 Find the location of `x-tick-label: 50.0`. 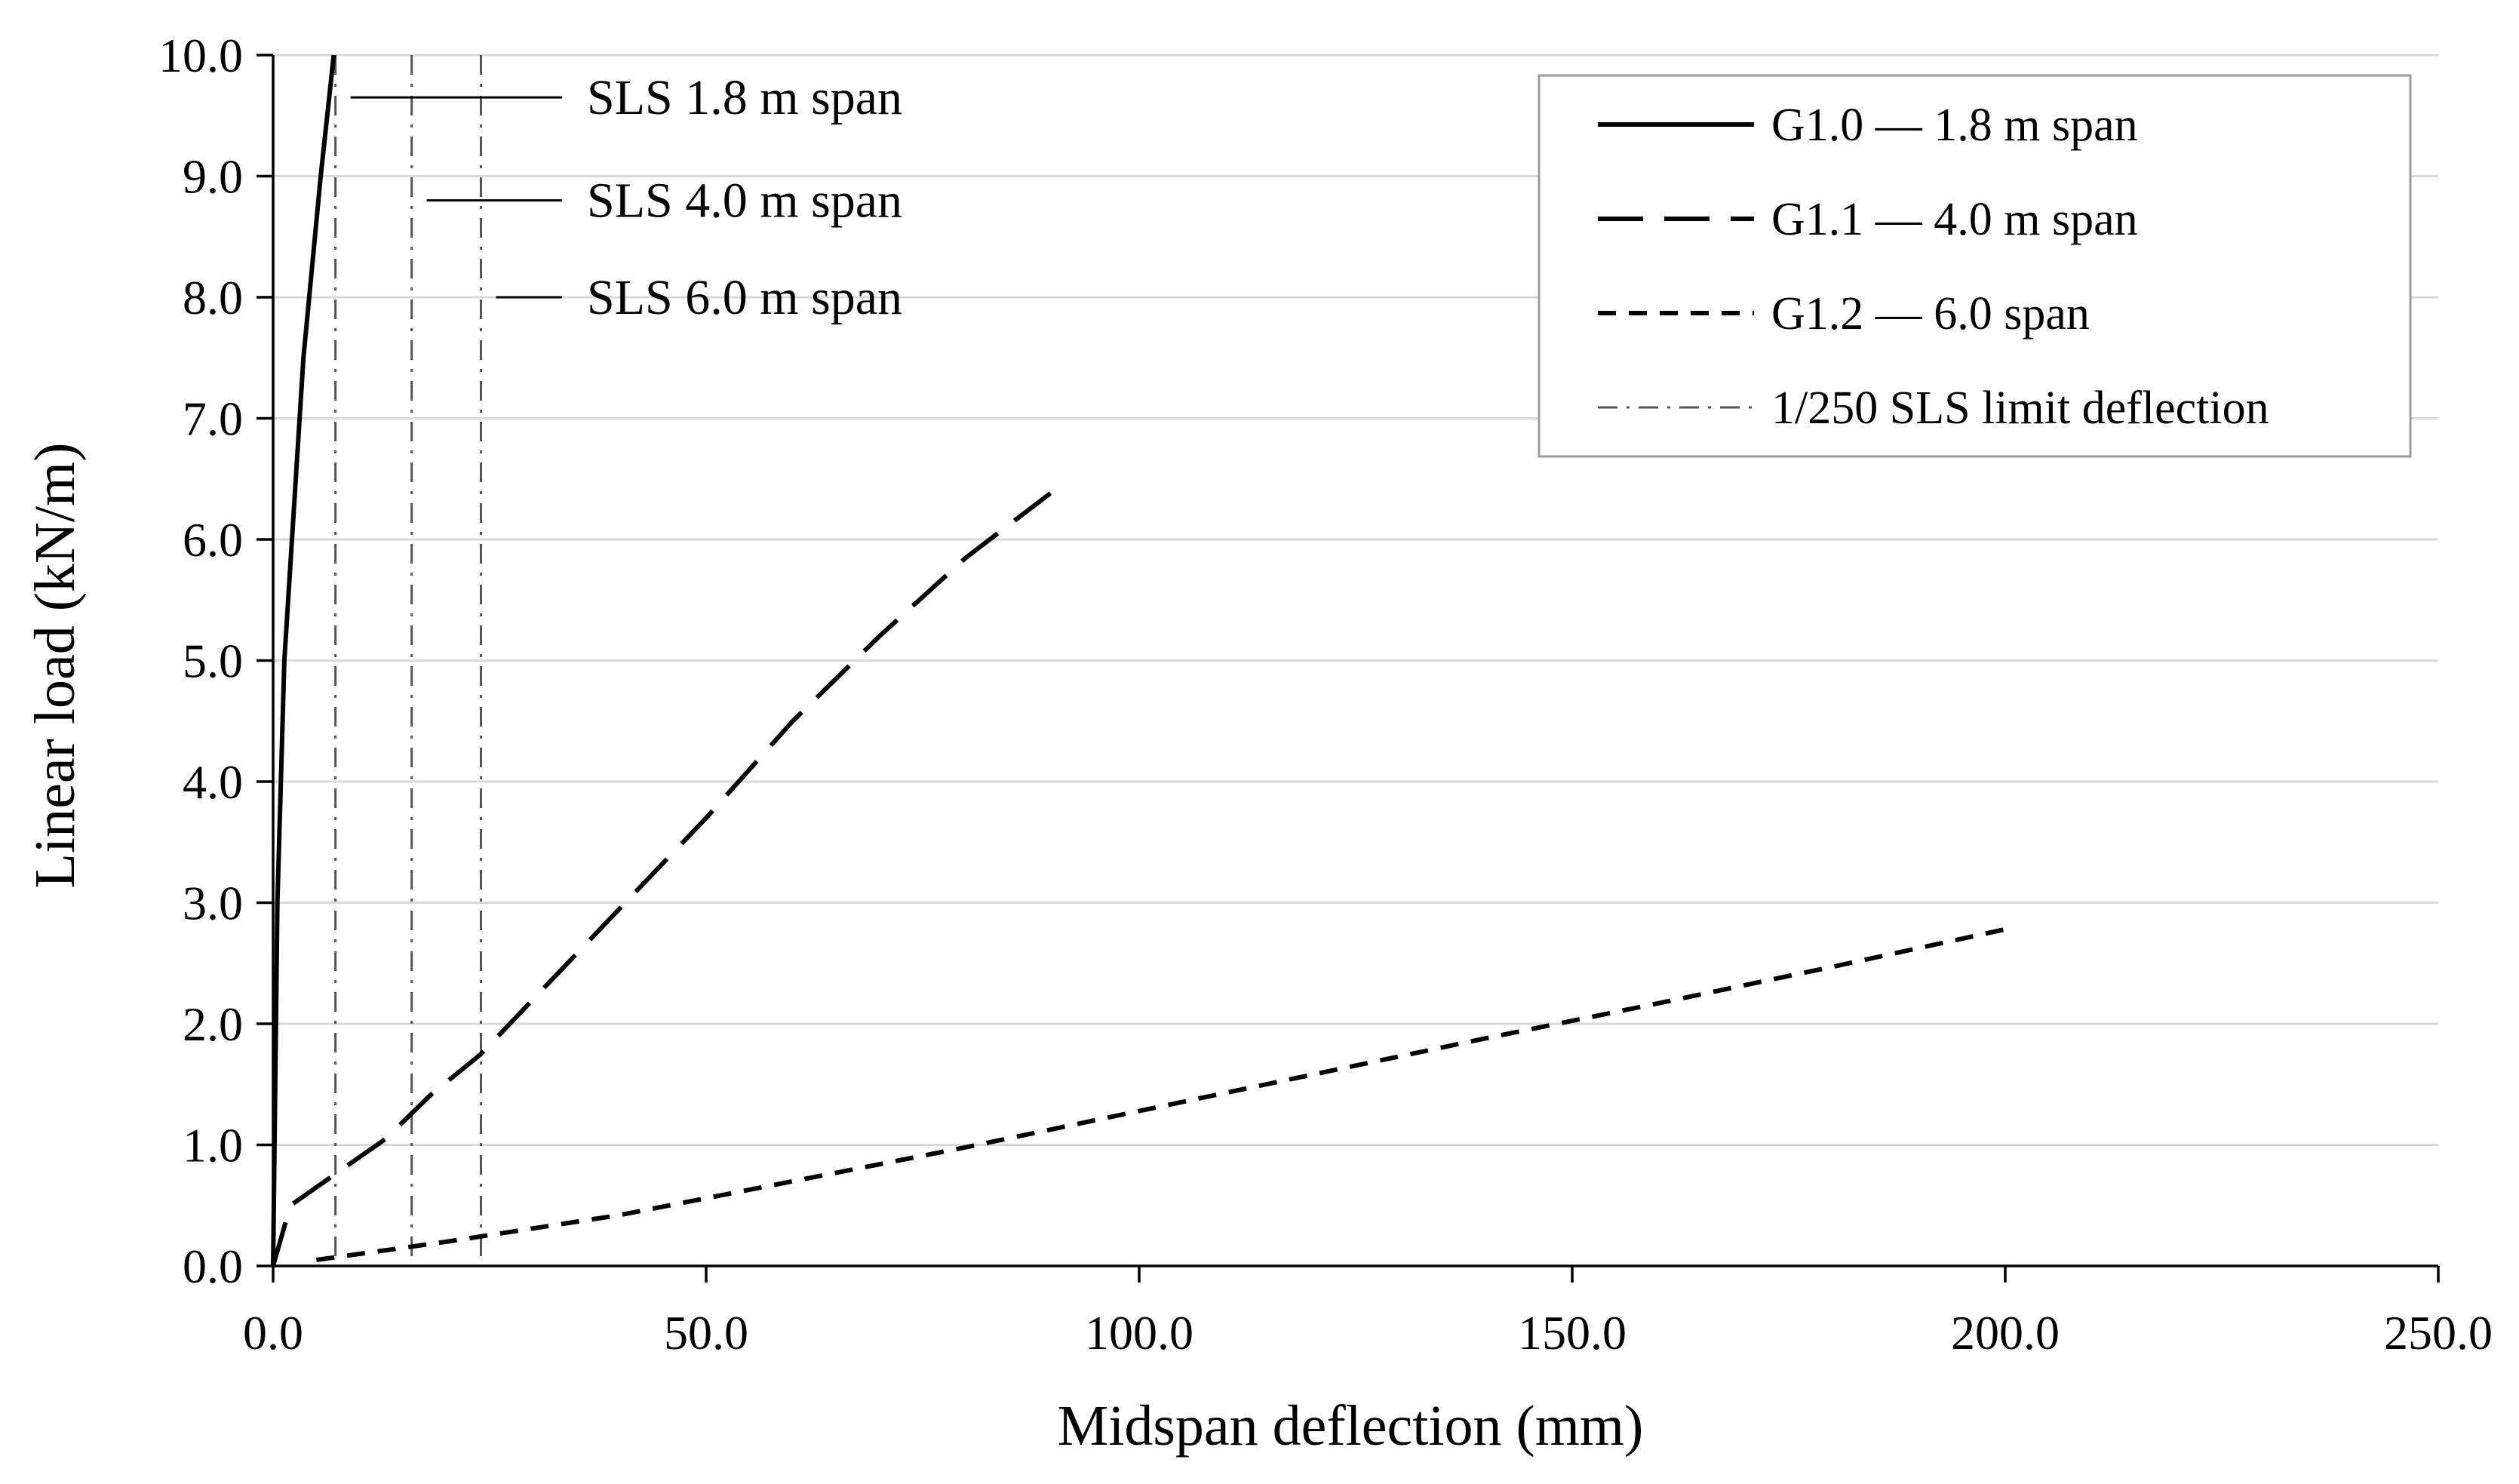

x-tick-label: 50.0 is located at coordinates (706, 1333).